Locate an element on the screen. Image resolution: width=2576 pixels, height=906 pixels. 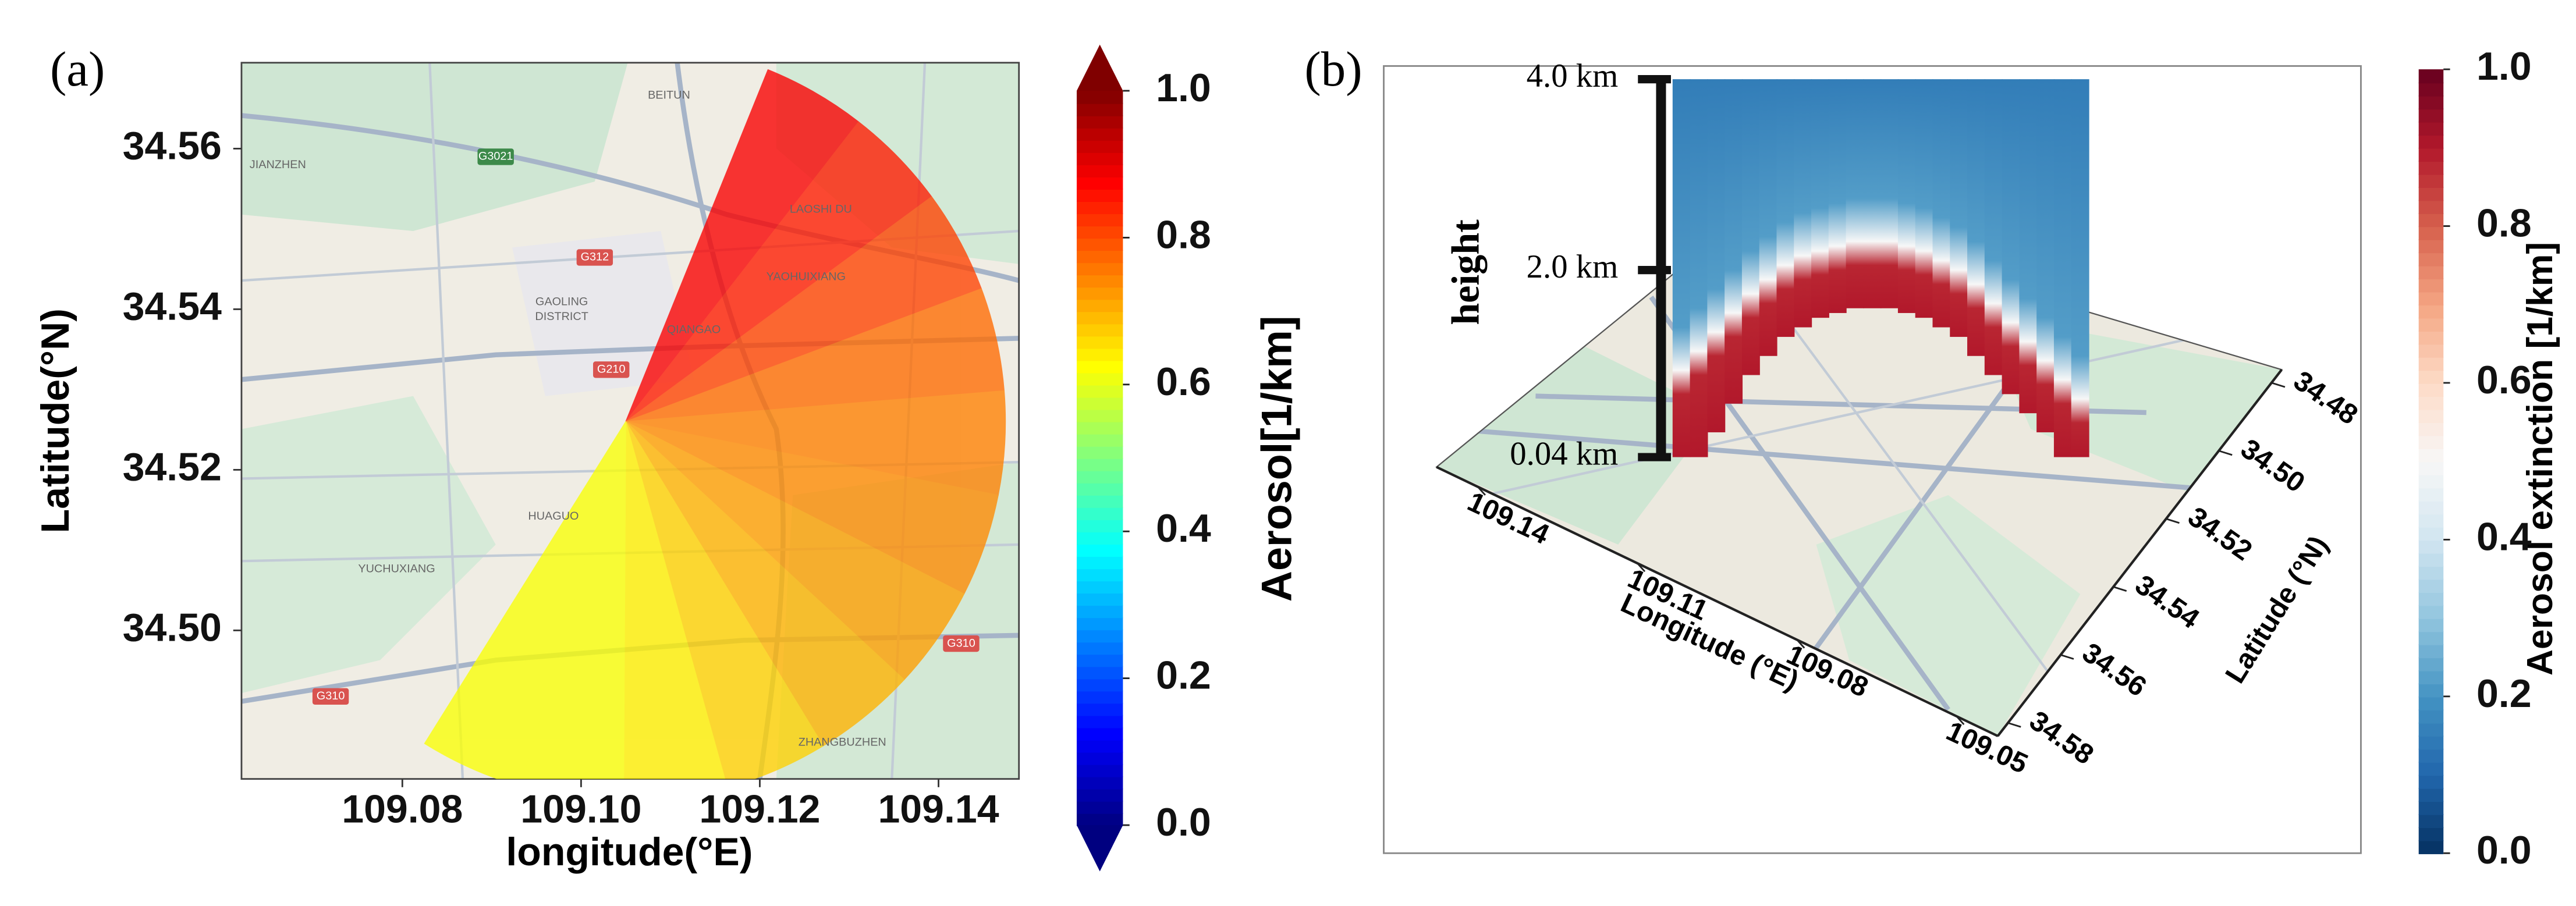
colorbar-tick-label: 1.0 is located at coordinates (2504, 66).